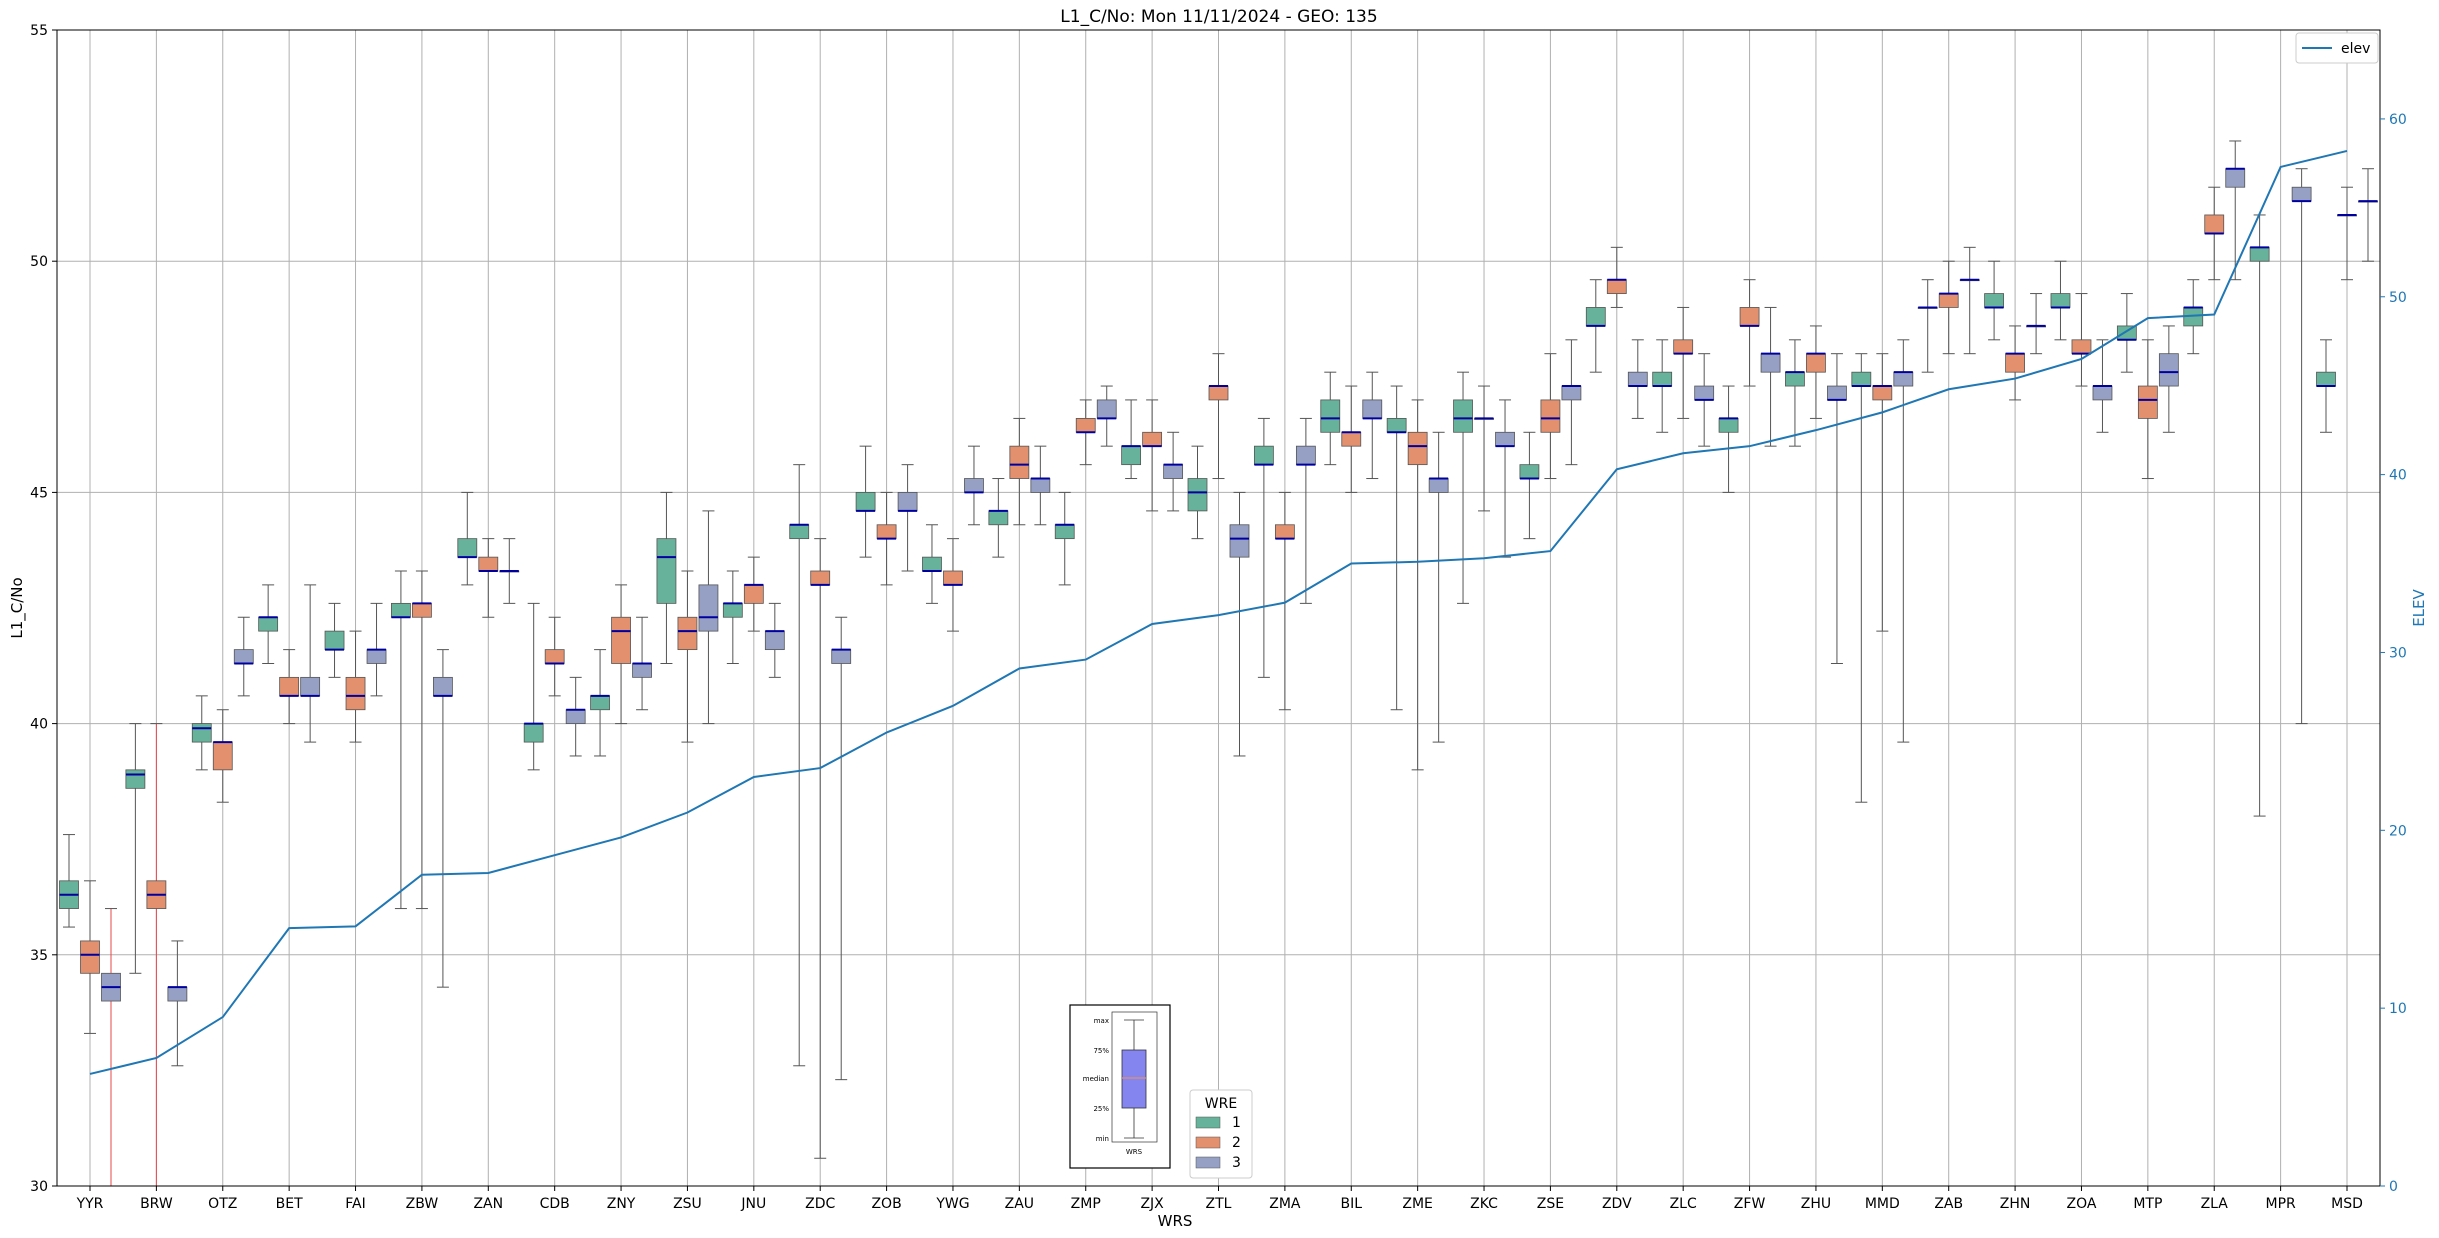  What do you see at coordinates (1550, 1204) in the screenshot?
I see `x-tick-label: ZSE` at bounding box center [1550, 1204].